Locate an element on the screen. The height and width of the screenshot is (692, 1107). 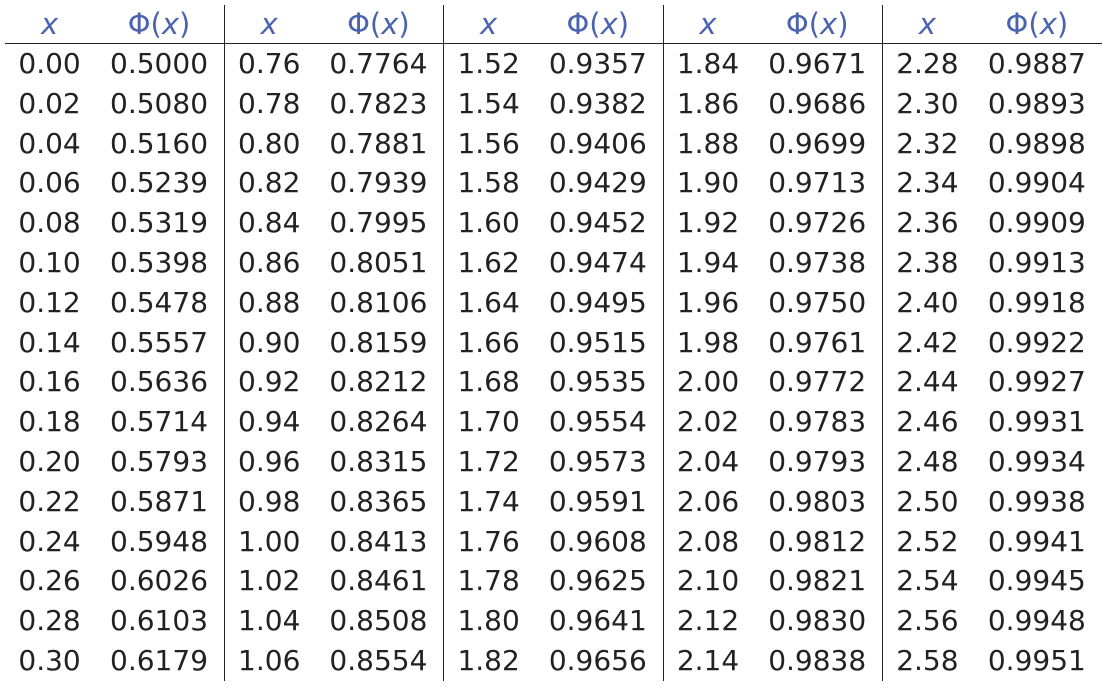
header-phi-2: Φ(x) is located at coordinates (379, 24).